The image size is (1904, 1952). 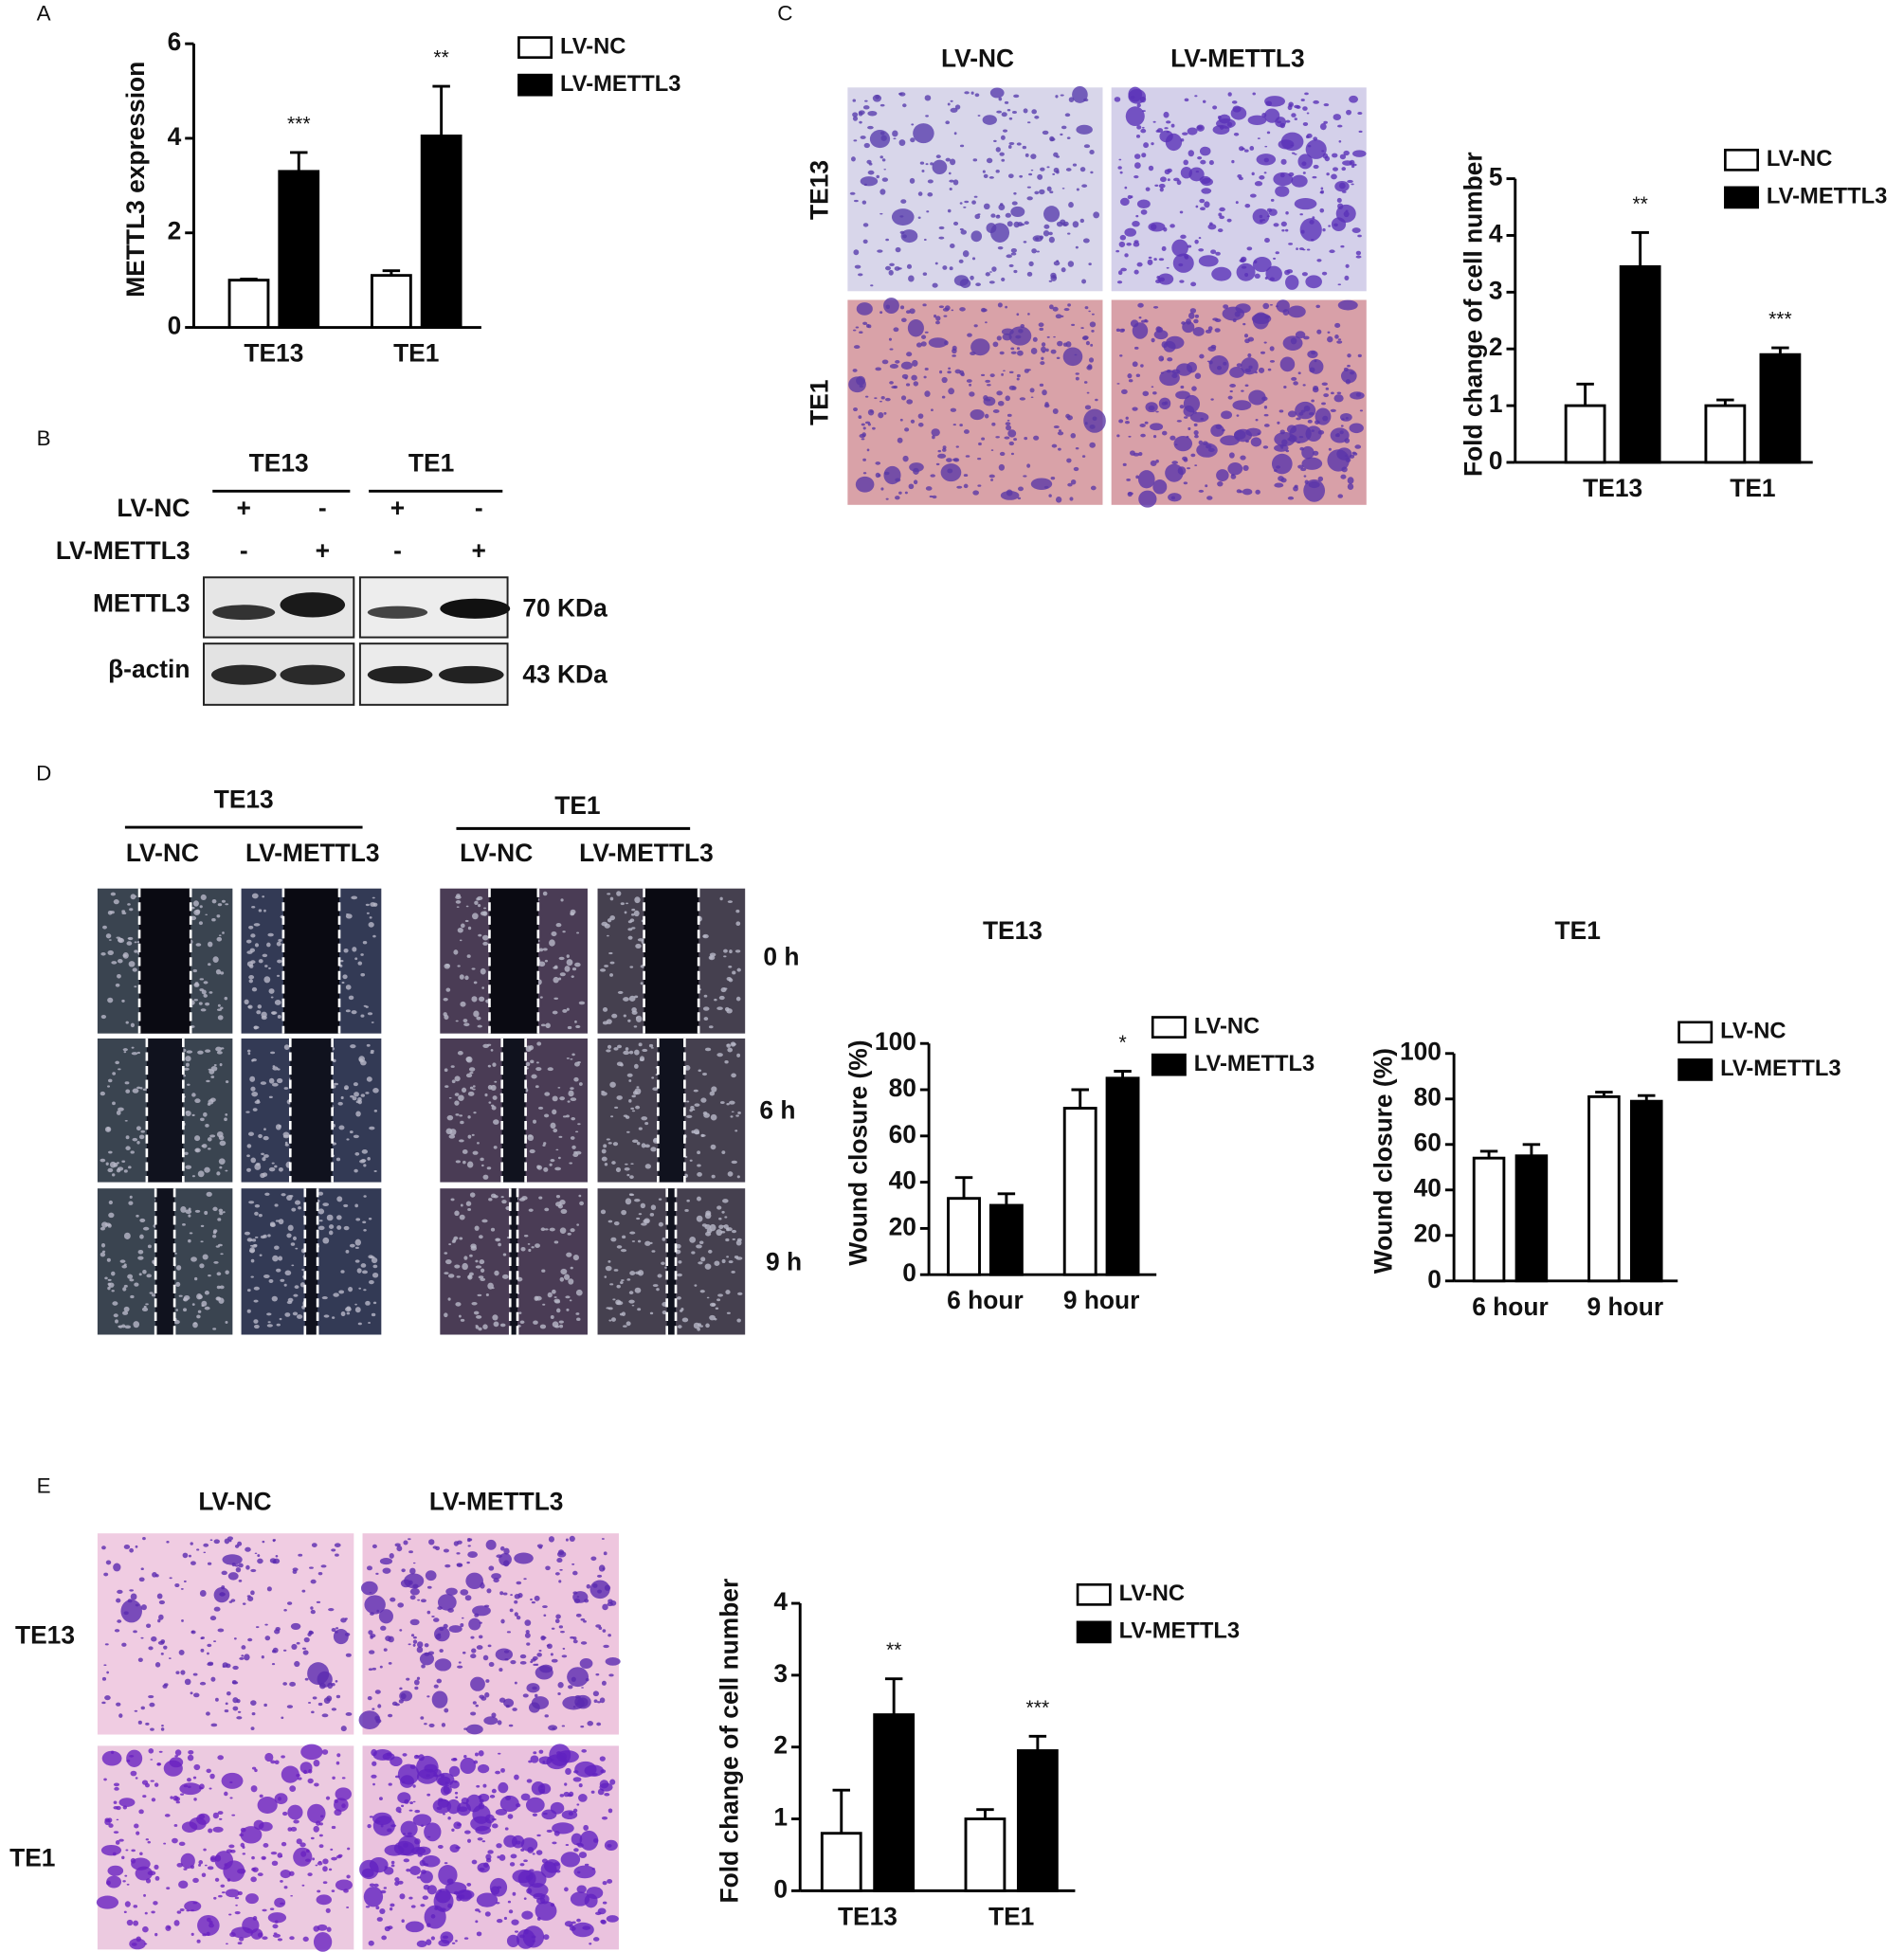 What do you see at coordinates (977, 58) in the screenshot?
I see `column-label: LV-NC` at bounding box center [977, 58].